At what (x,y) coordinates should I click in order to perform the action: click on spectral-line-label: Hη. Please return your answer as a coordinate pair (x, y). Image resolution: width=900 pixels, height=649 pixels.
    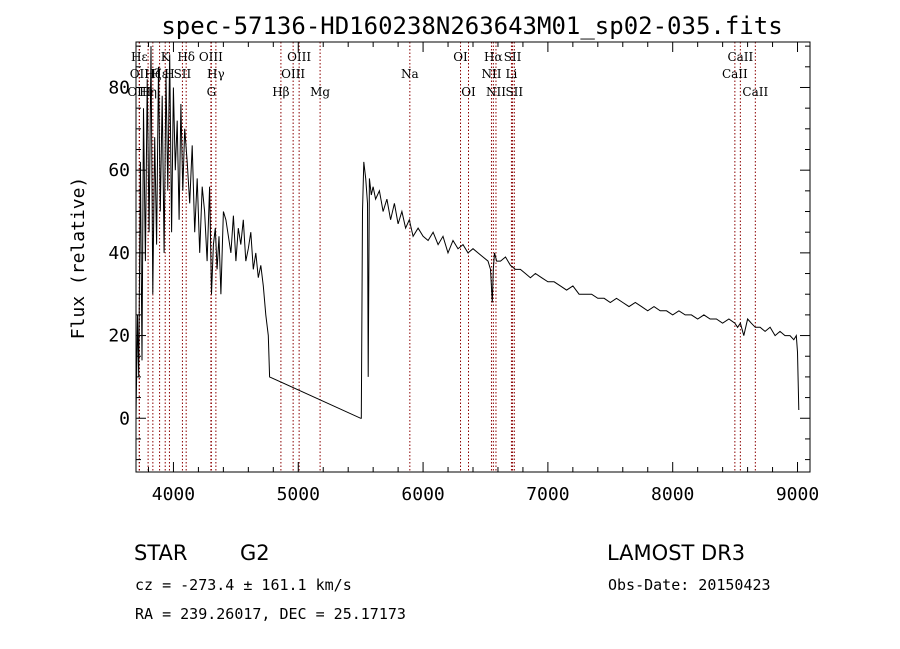
    Looking at the image, I should click on (148, 92).